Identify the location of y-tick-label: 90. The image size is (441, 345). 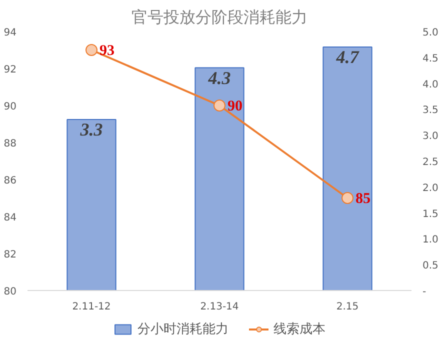
(10, 107).